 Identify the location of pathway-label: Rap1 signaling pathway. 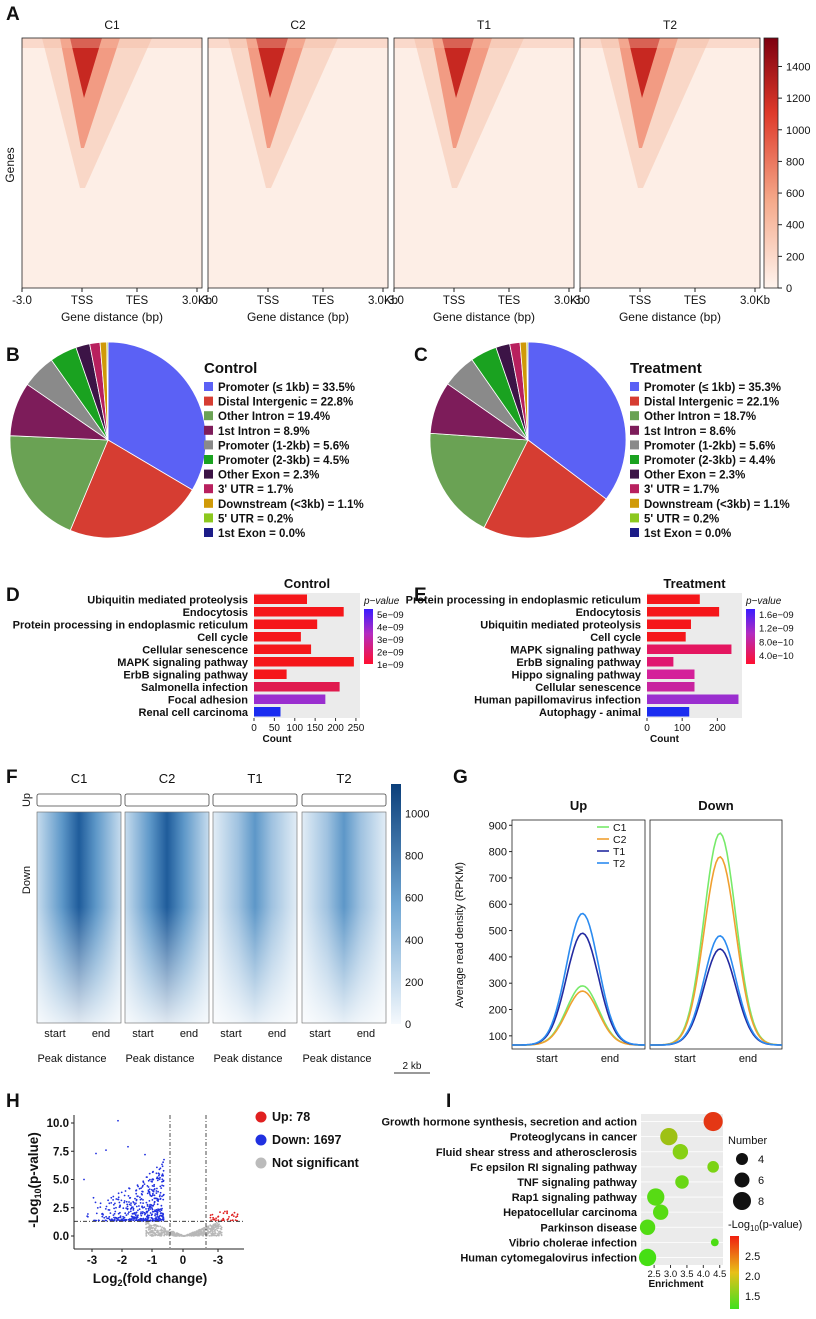
(575, 1198).